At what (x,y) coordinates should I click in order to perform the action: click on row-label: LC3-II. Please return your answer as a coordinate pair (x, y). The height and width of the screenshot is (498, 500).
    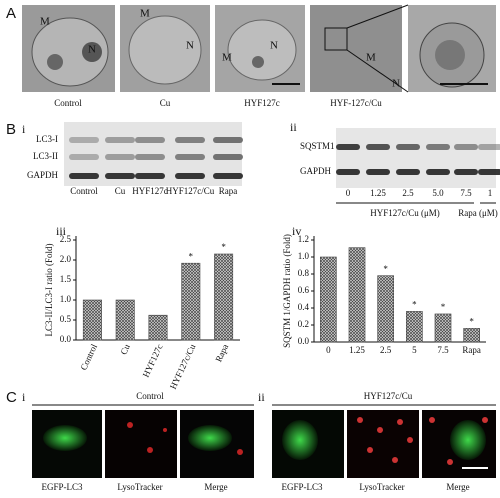
    Looking at the image, I should click on (45, 156).